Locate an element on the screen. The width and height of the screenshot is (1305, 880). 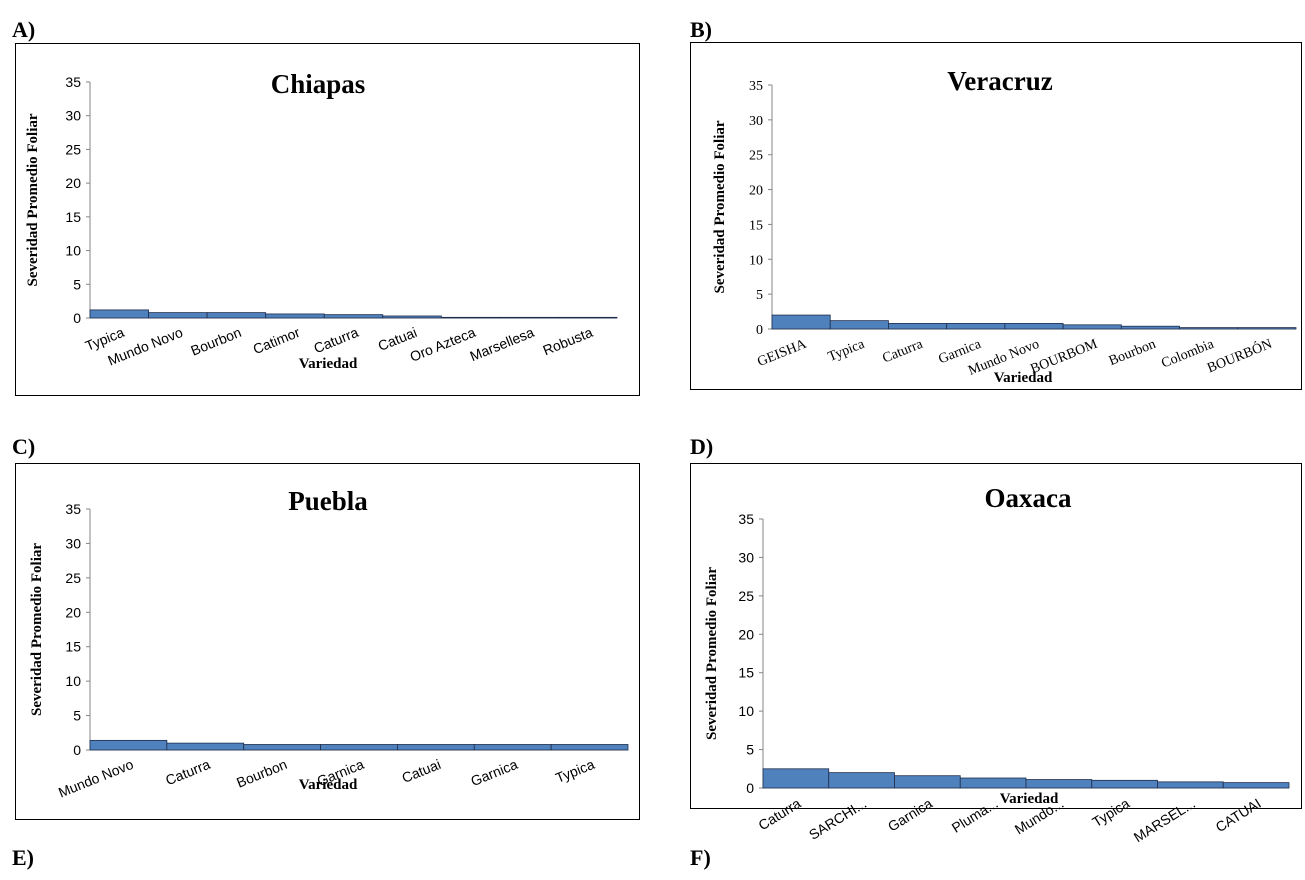
chart-d-y-tick-label: 30 is located at coordinates (746, 557).